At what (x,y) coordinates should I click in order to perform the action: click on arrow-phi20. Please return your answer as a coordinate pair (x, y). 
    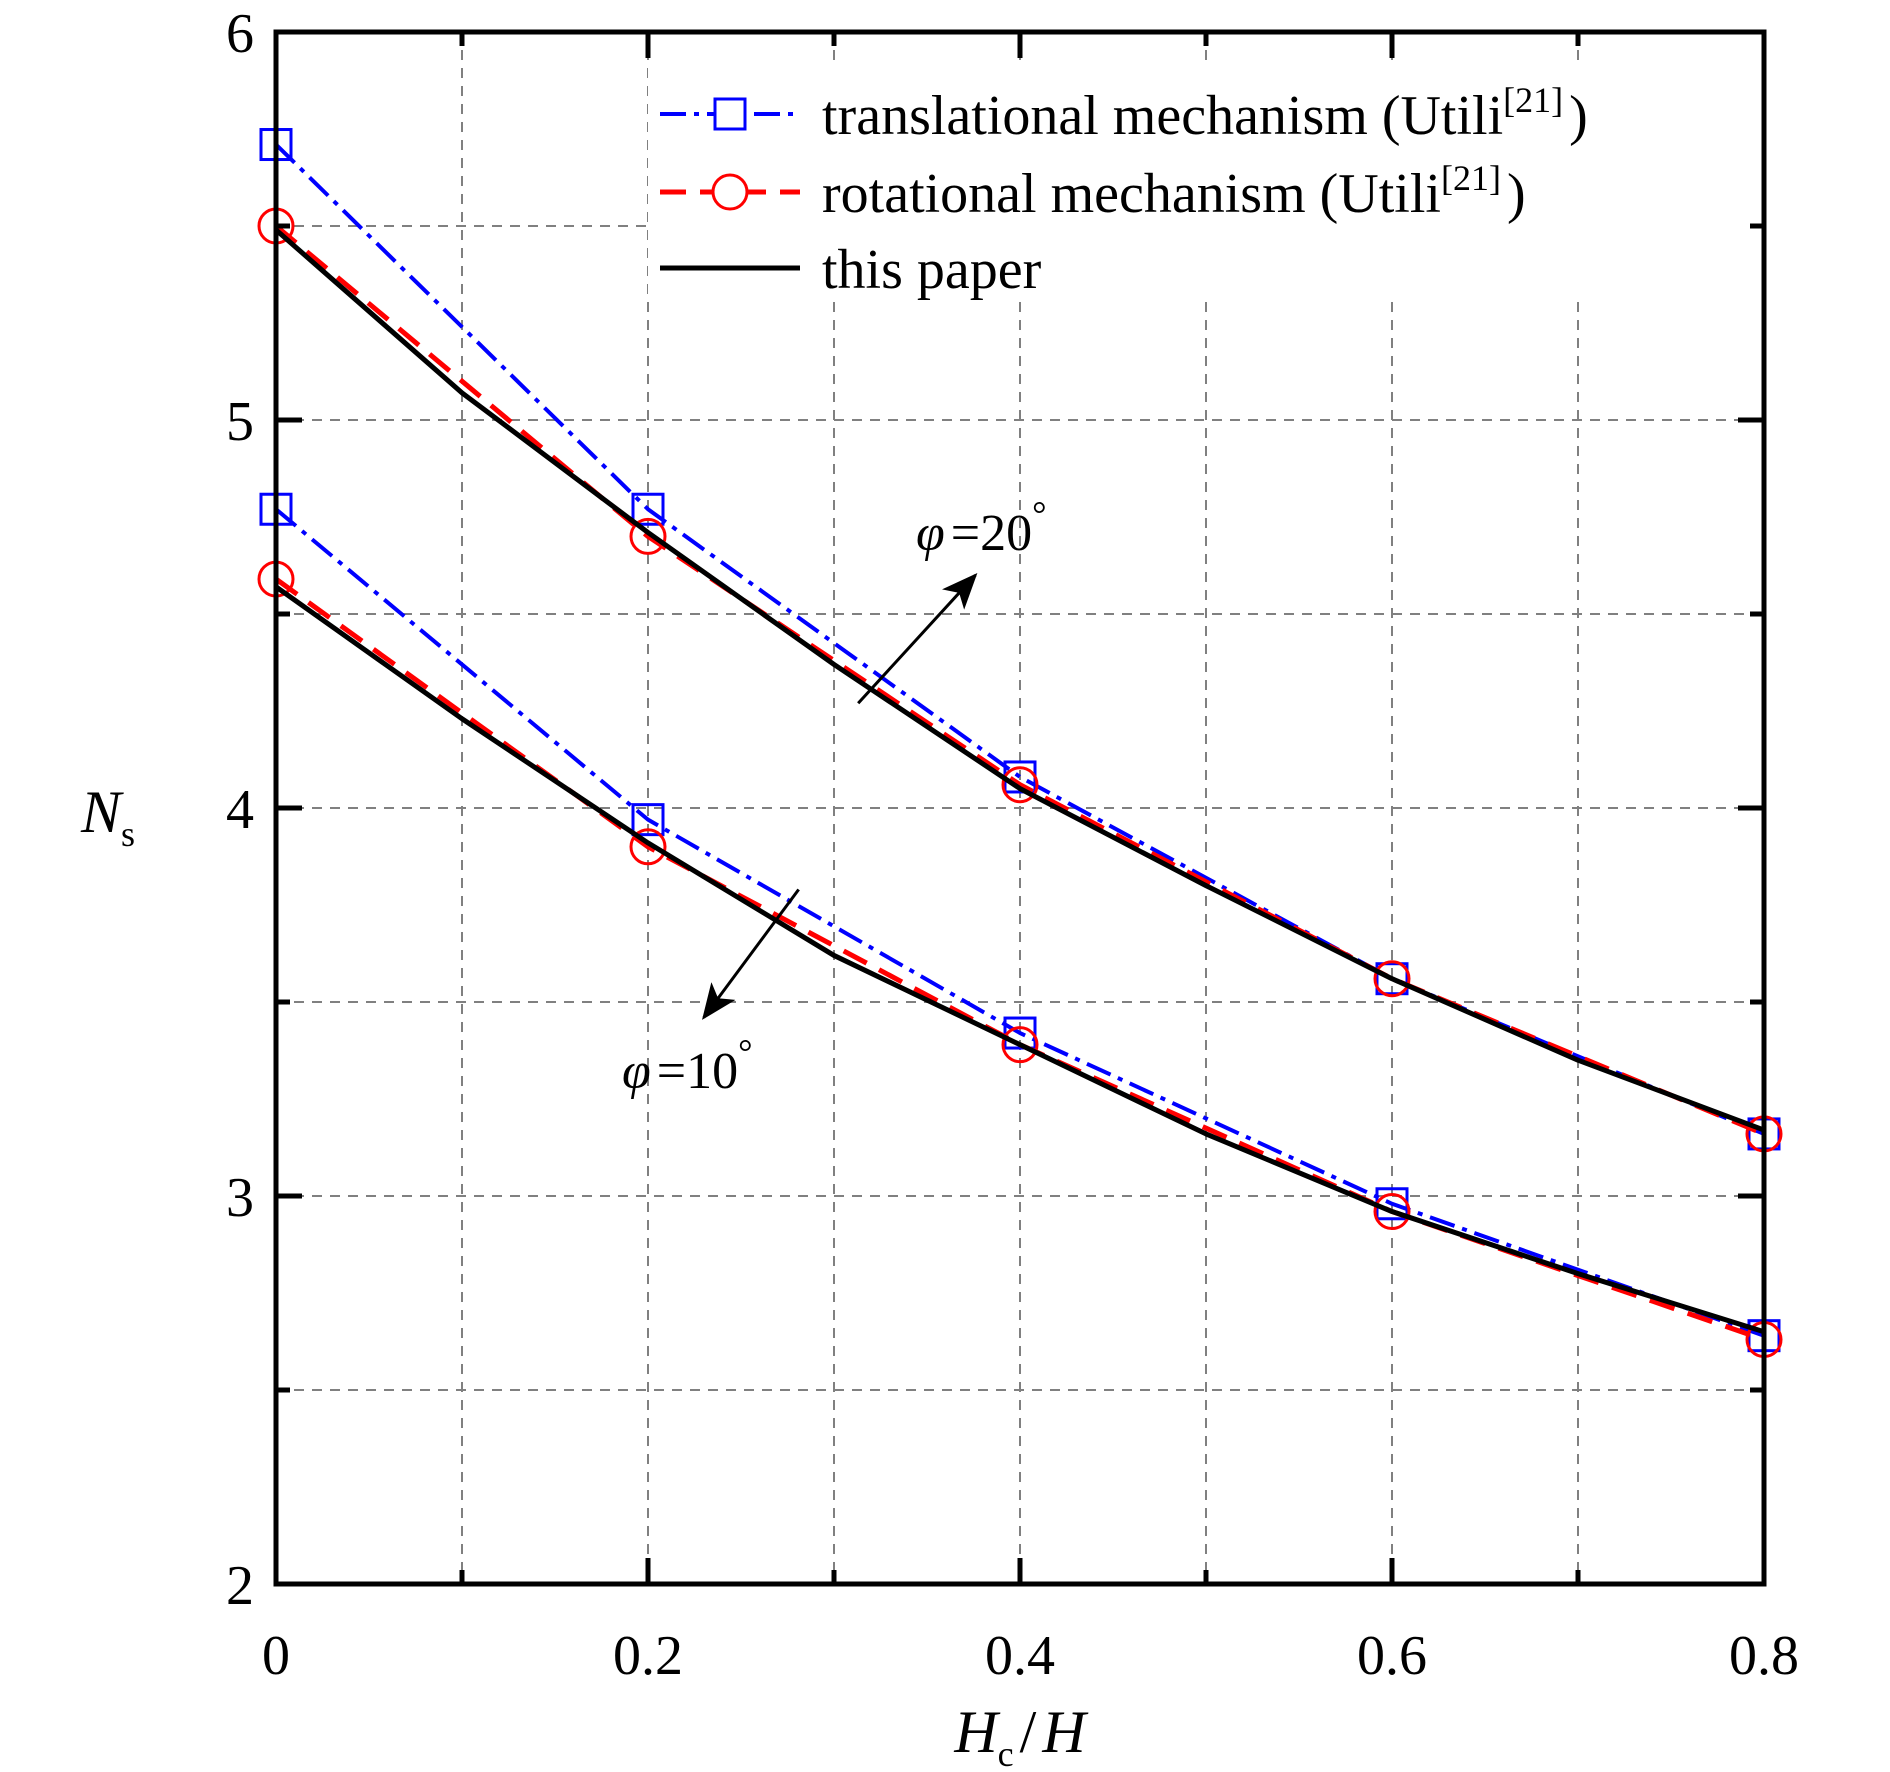
    Looking at the image, I should click on (917, 638).